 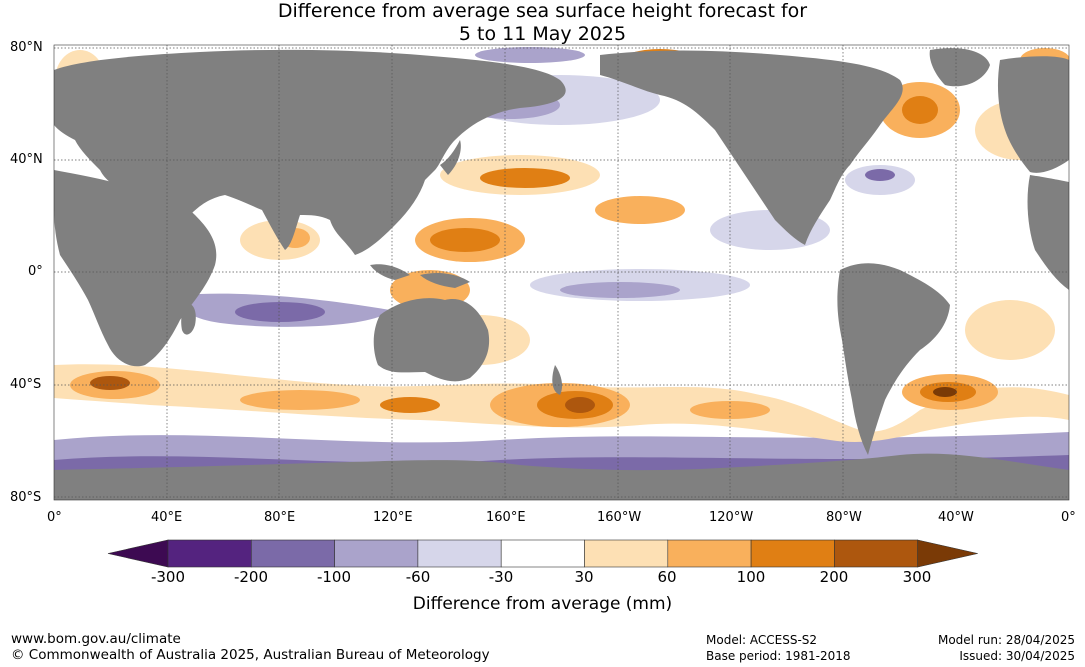 I want to click on lon-label-160w: 160°W, so click(x=619, y=517).